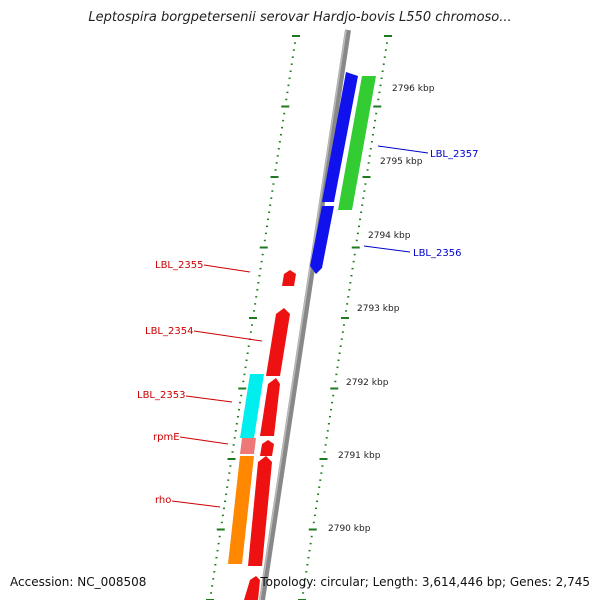 This screenshot has width=600, height=600. I want to click on chromosome-backbone-shadow, so click(303, 314).